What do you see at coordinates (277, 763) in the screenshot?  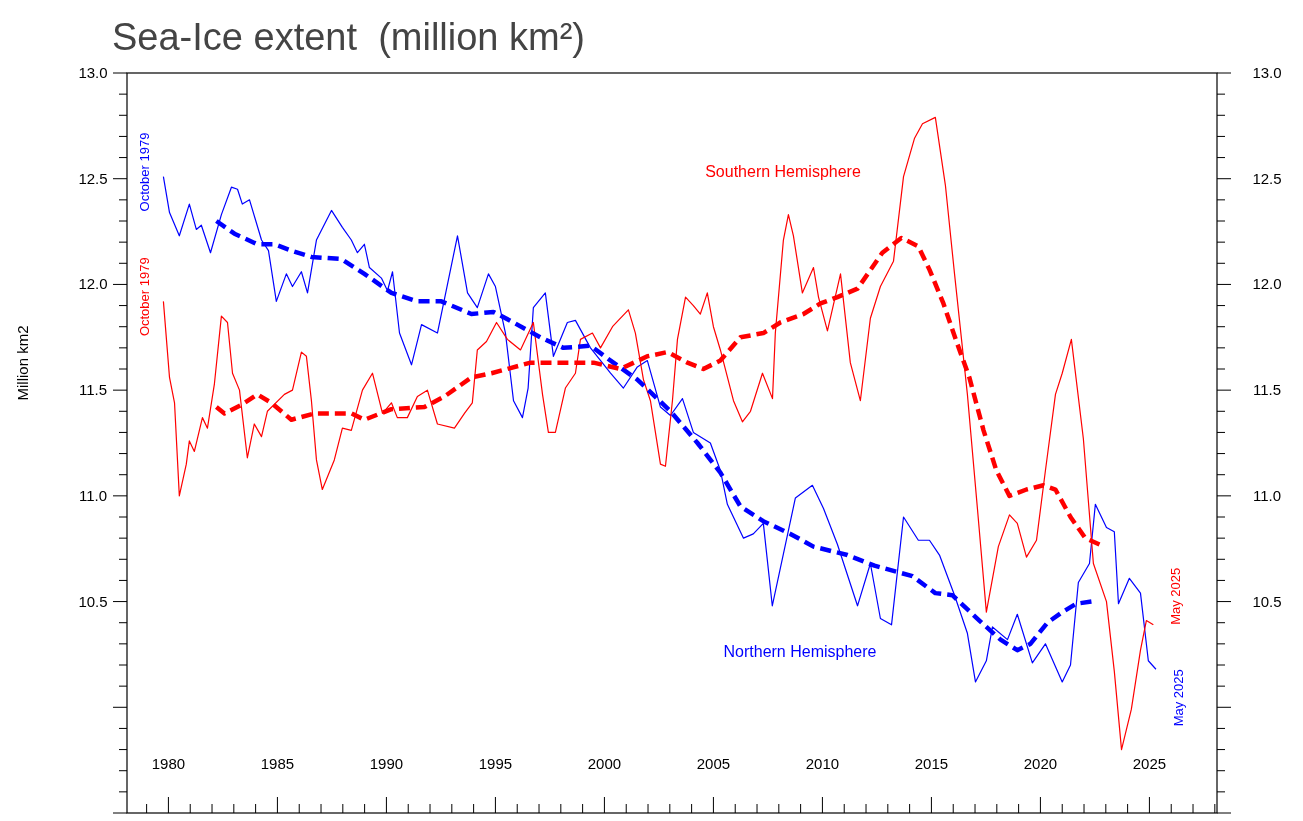 I see `x-tick-label: 1985` at bounding box center [277, 763].